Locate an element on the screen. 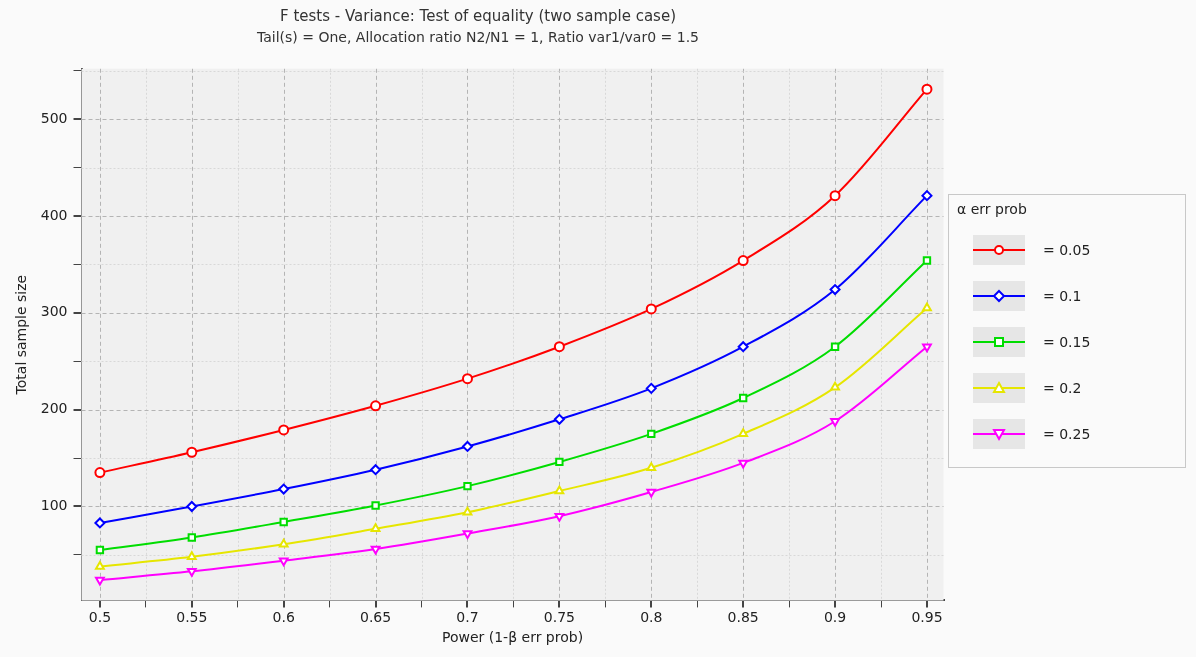 Image resolution: width=1196 pixels, height=657 pixels. y-tick-label: 400 is located at coordinates (54, 214).